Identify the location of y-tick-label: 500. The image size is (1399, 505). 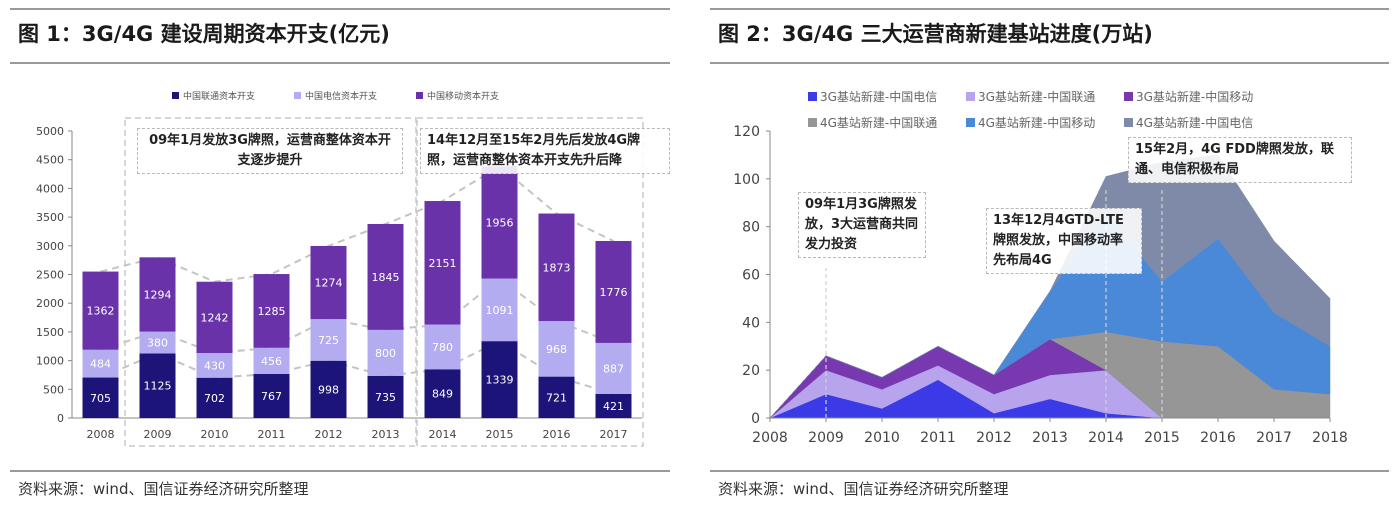
(53, 389).